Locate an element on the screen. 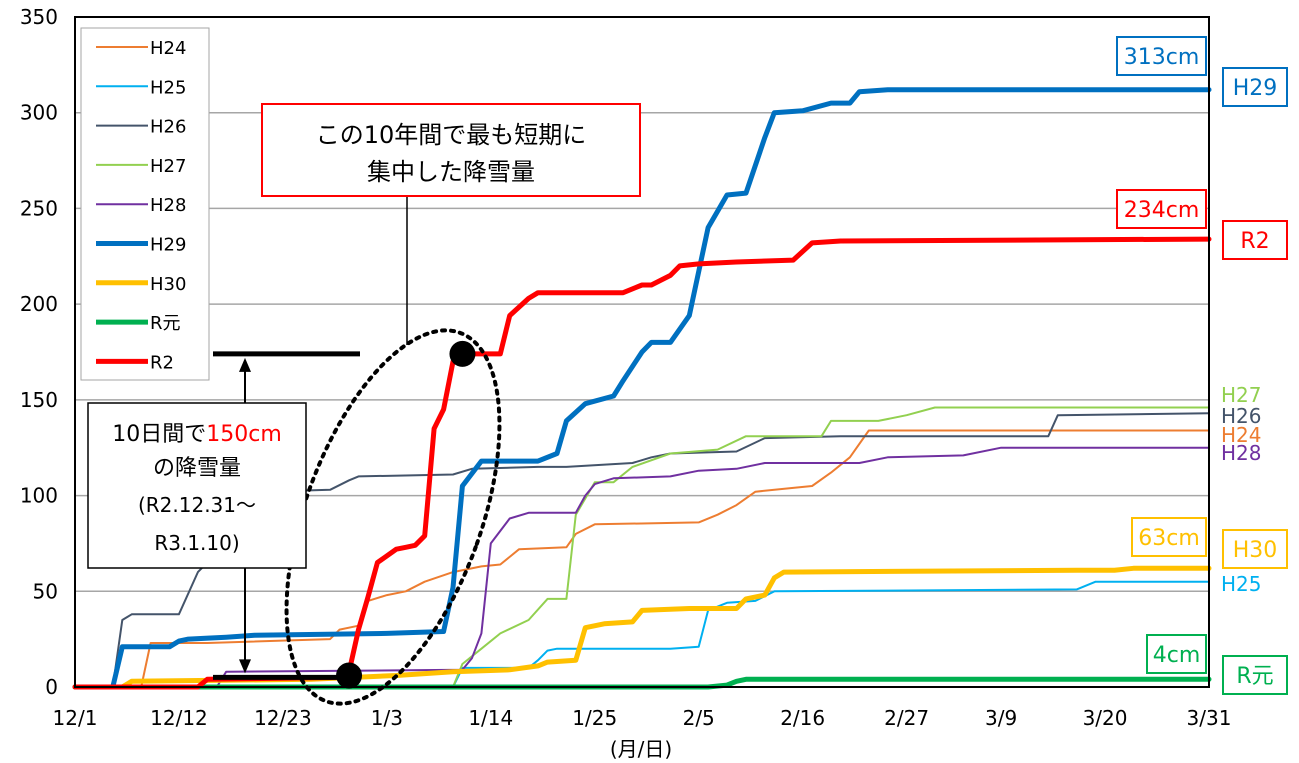 This screenshot has height=763, width=1299. y-tick-label: 300 is located at coordinates (39, 113).